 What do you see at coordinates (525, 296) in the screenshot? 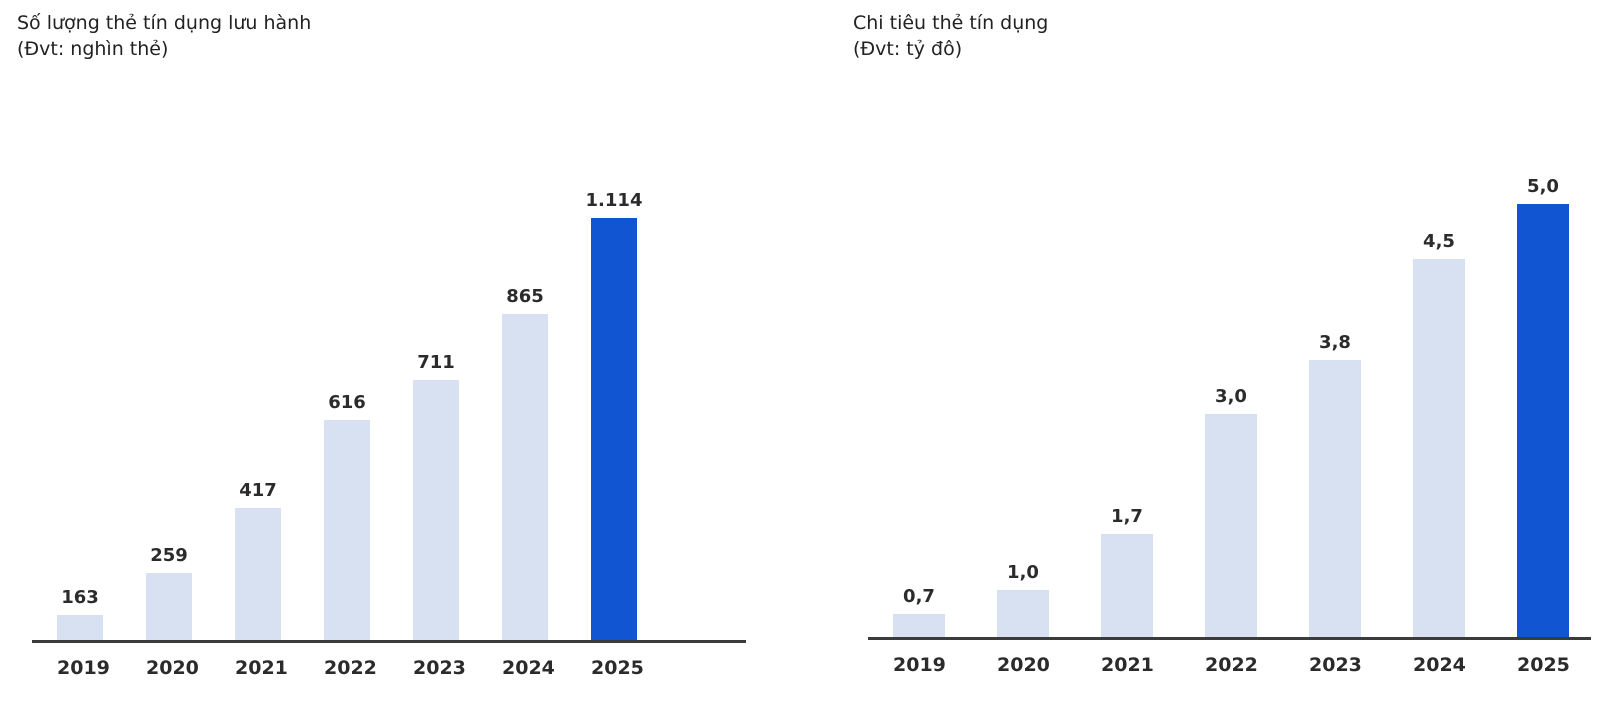
I see `bar-value-label: 865` at bounding box center [525, 296].